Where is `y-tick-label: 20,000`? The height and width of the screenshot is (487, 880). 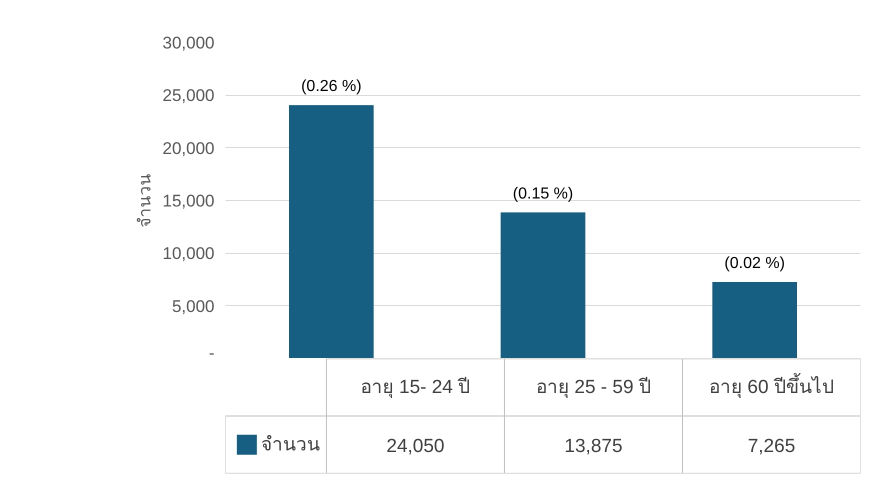 y-tick-label: 20,000 is located at coordinates (188, 148).